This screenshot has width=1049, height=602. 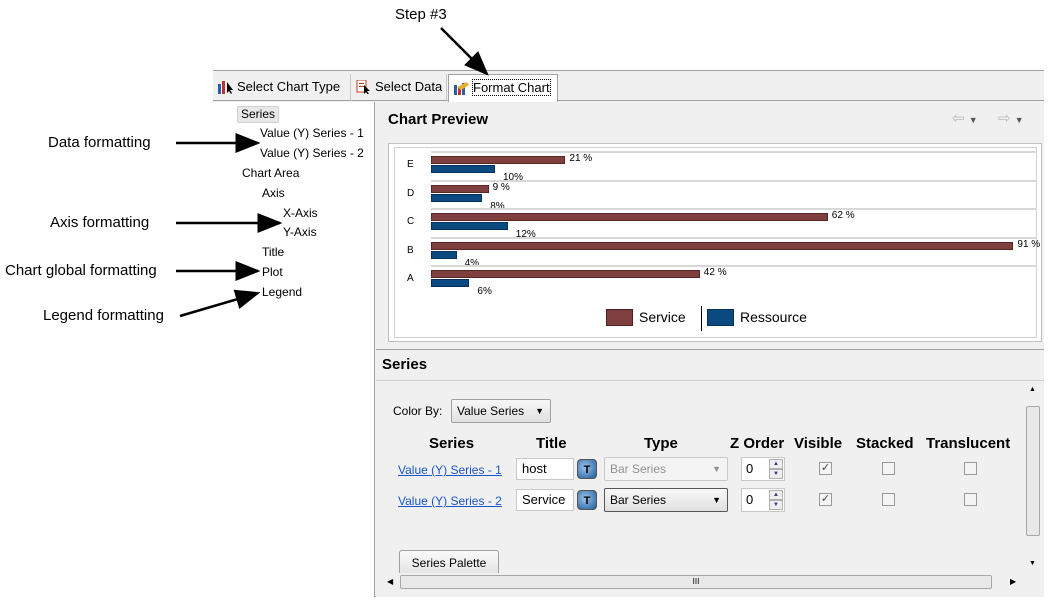 I want to click on tree-item-axis: Axis, so click(x=273, y=193).